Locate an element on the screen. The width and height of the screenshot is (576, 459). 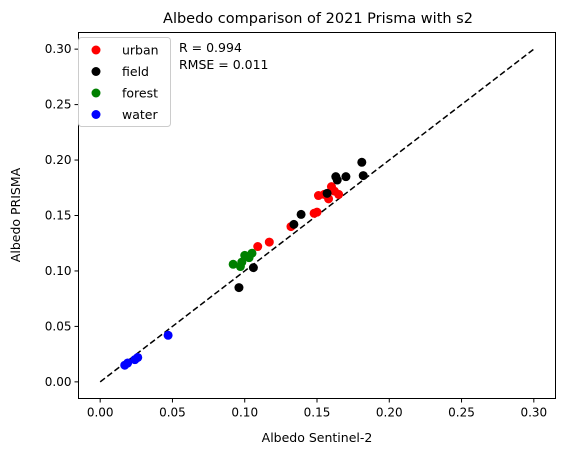
x-tick-label: 0.05 is located at coordinates (172, 413).